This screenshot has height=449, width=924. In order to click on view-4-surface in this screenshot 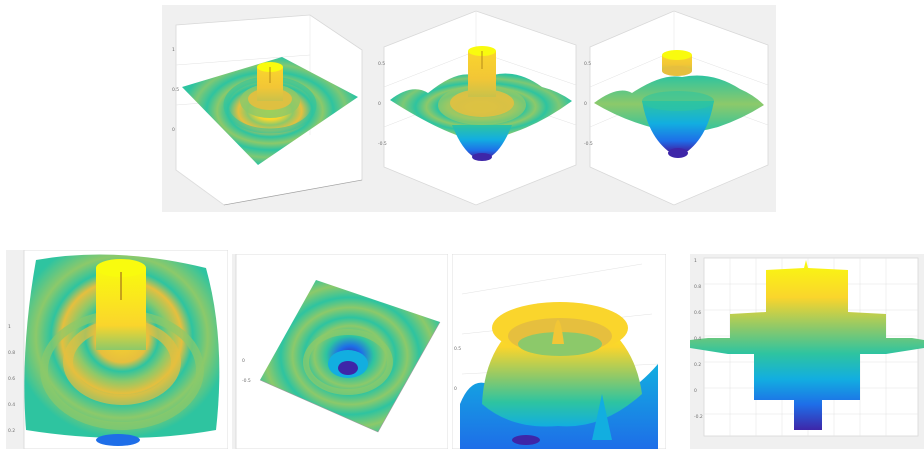, I will do `click(122, 350)`.